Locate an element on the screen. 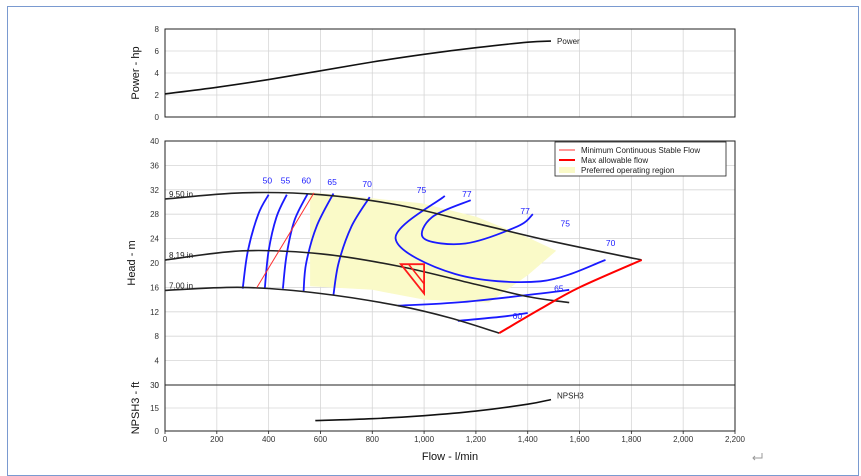 The height and width of the screenshot is (476, 861). npsh-series-label: NPSH3 is located at coordinates (570, 396).